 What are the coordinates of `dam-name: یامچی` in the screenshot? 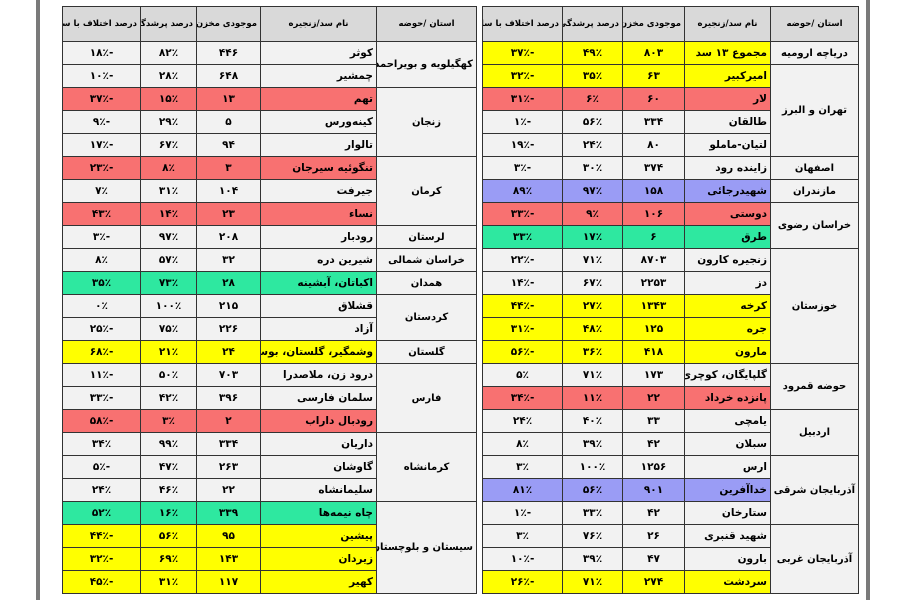 It's located at (727, 421).